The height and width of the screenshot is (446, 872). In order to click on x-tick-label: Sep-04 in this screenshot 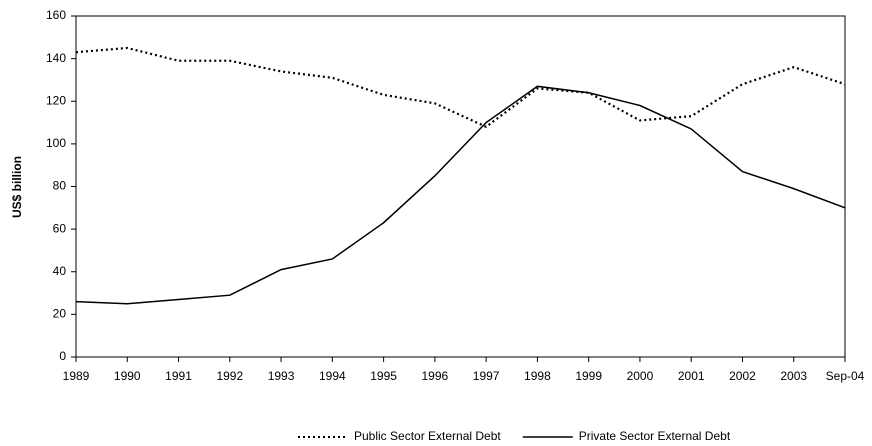, I will do `click(845, 376)`.